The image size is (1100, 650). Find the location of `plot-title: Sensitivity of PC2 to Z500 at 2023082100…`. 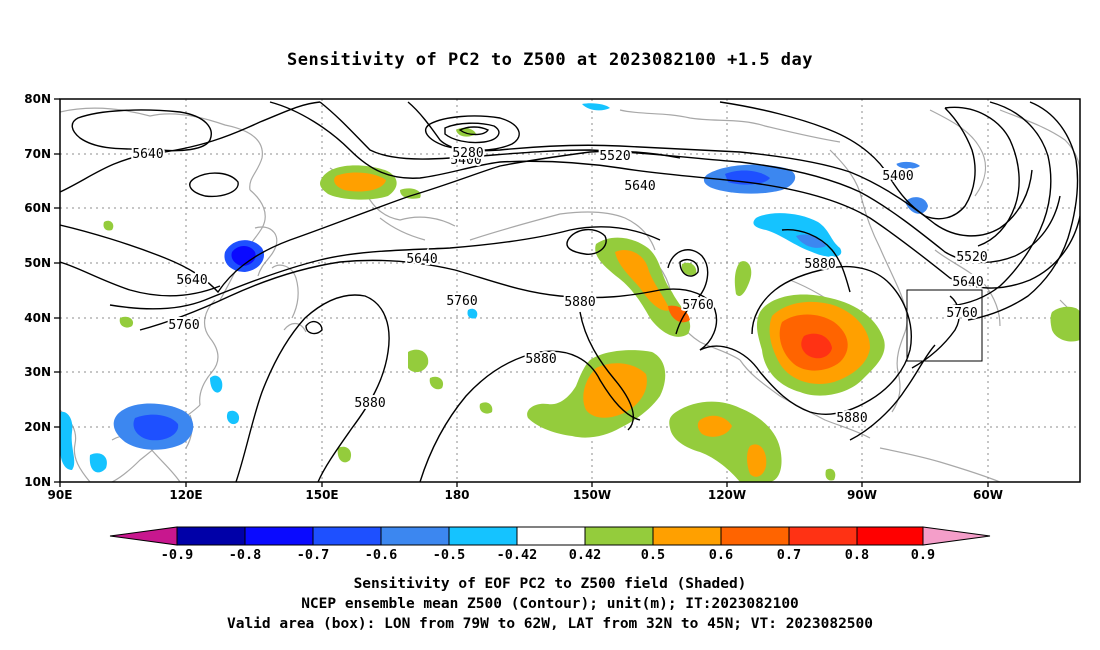

plot-title: Sensitivity of PC2 to Z500 at 2023082100… is located at coordinates (549, 60).